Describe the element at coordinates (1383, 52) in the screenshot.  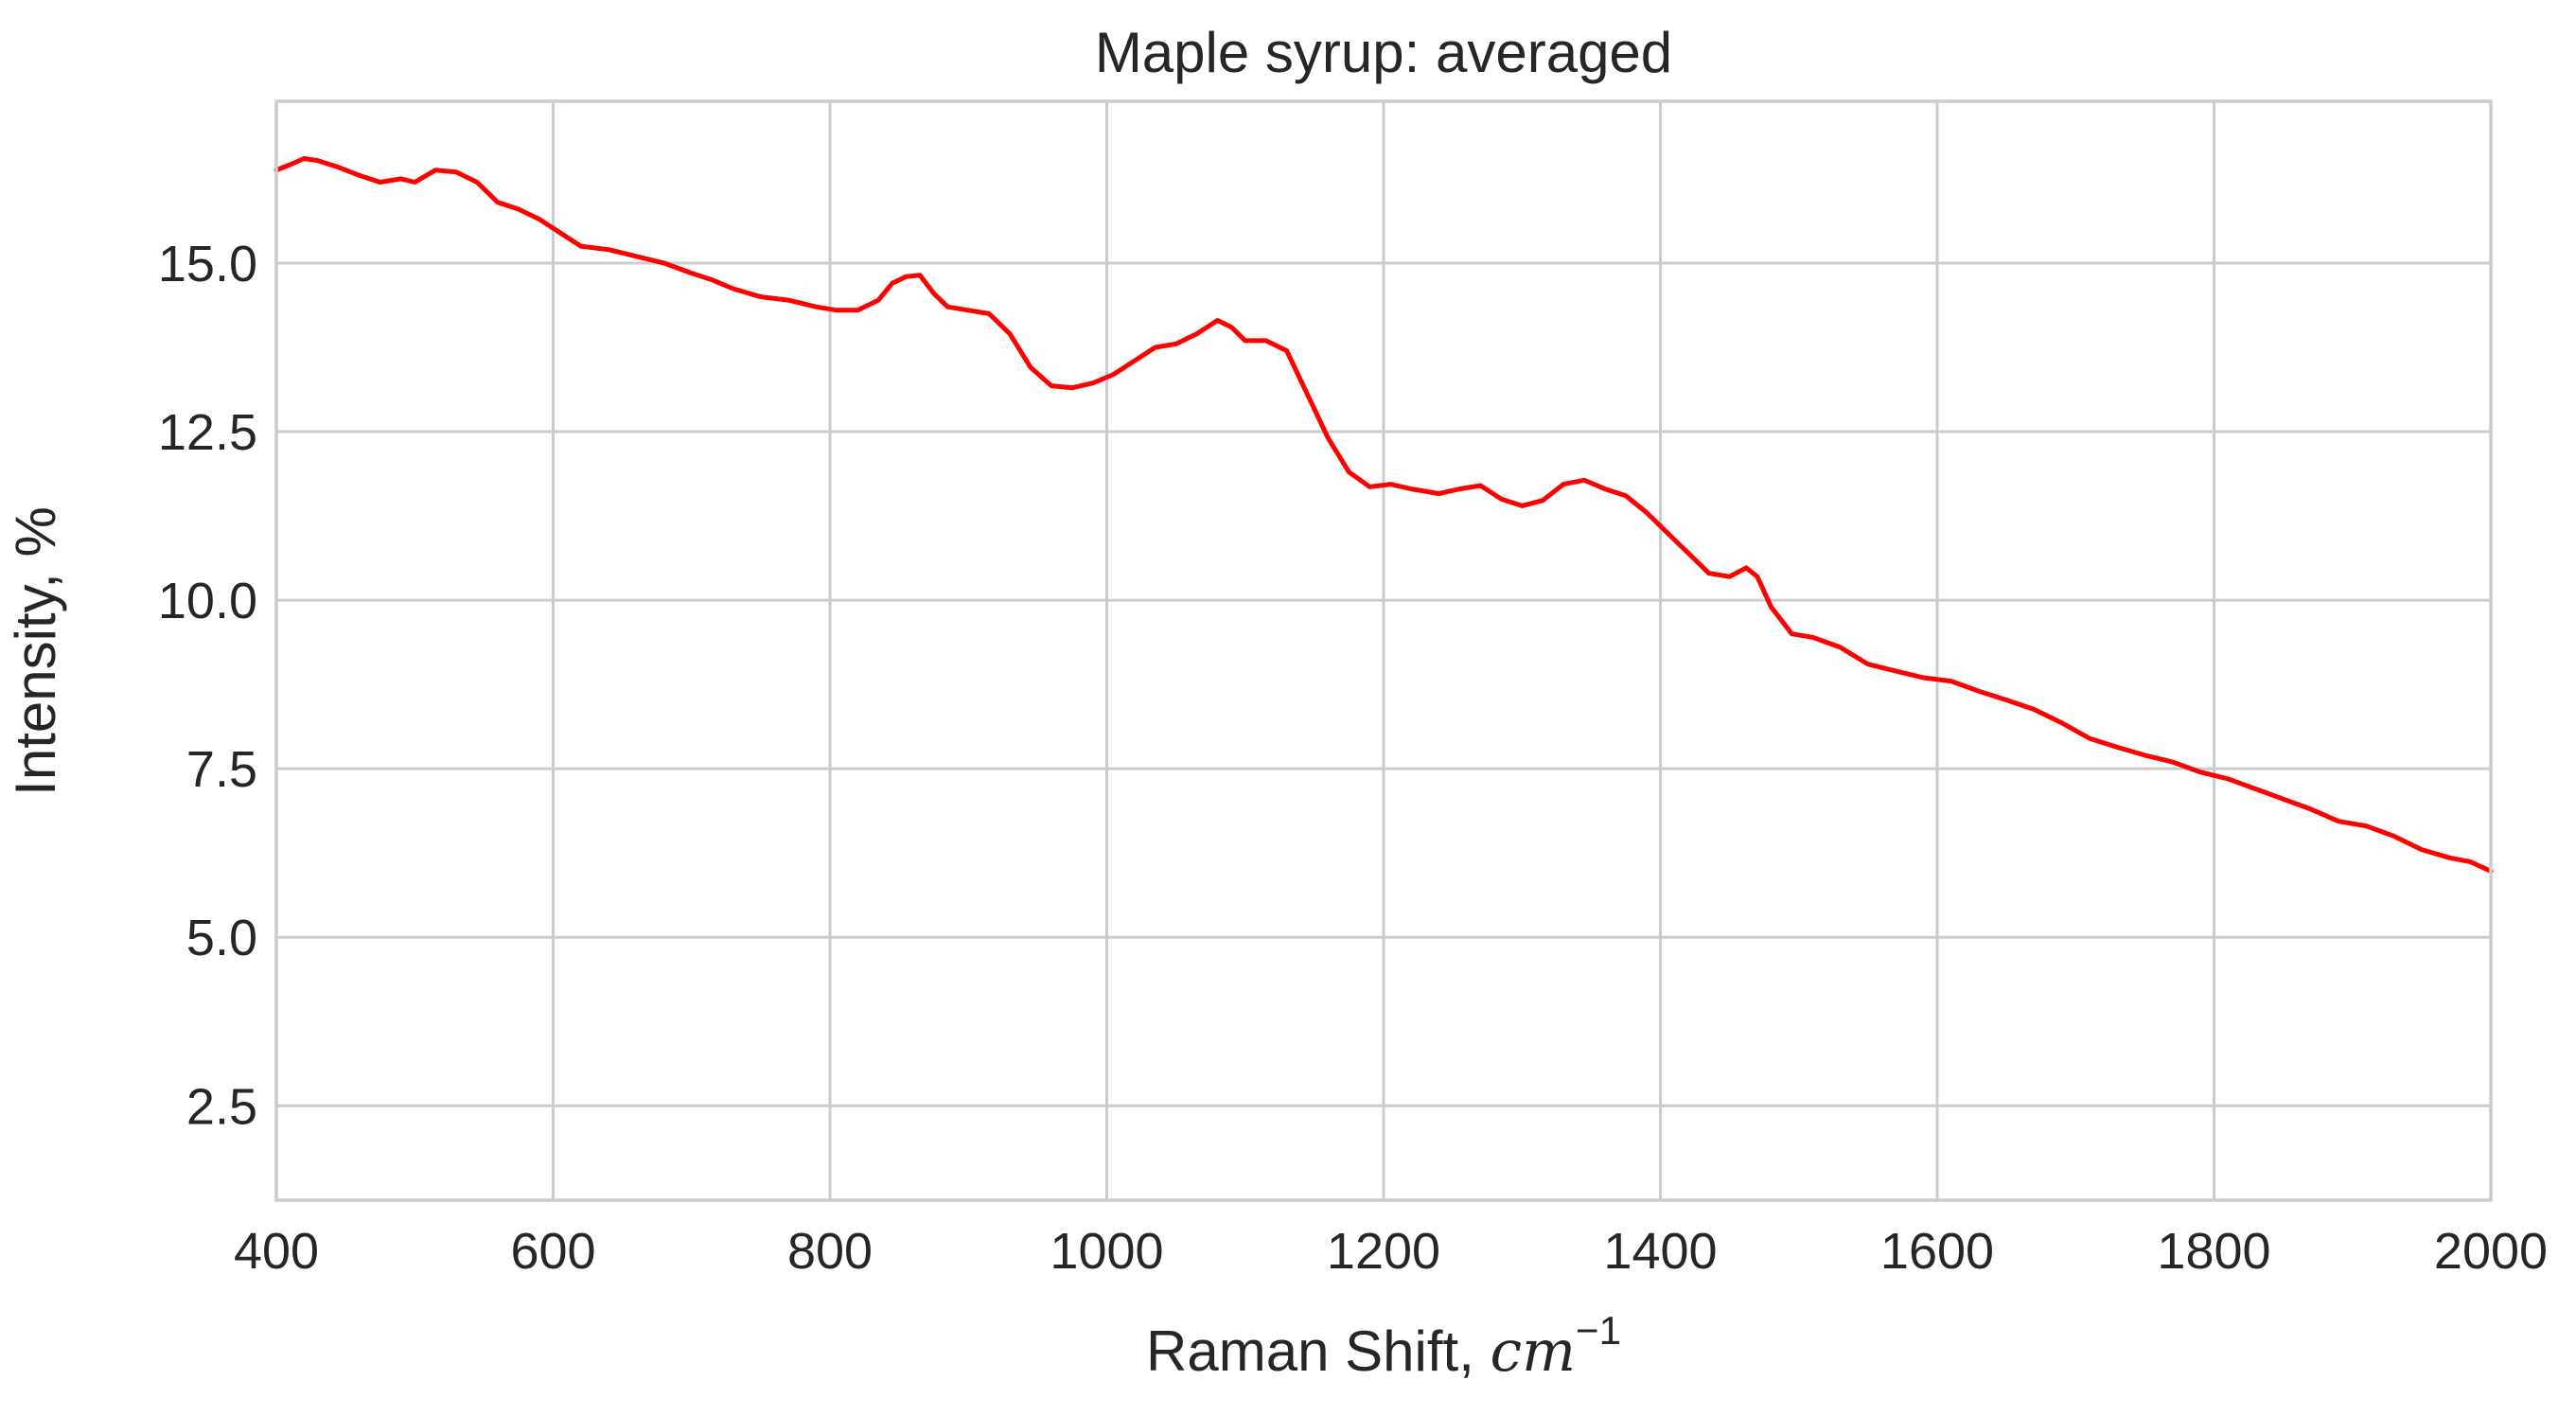
I see `chart-title: Maple syrup: averaged` at that location.